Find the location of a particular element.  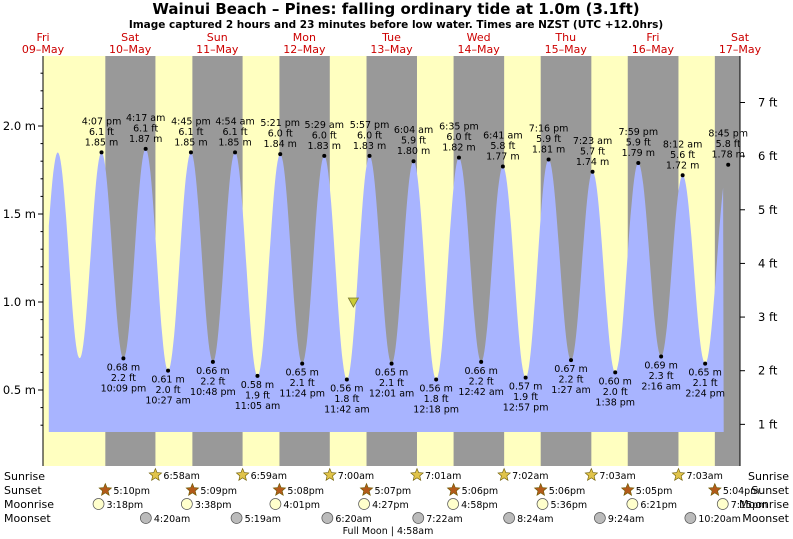

high-tide-label: 1.82 m is located at coordinates (458, 148).